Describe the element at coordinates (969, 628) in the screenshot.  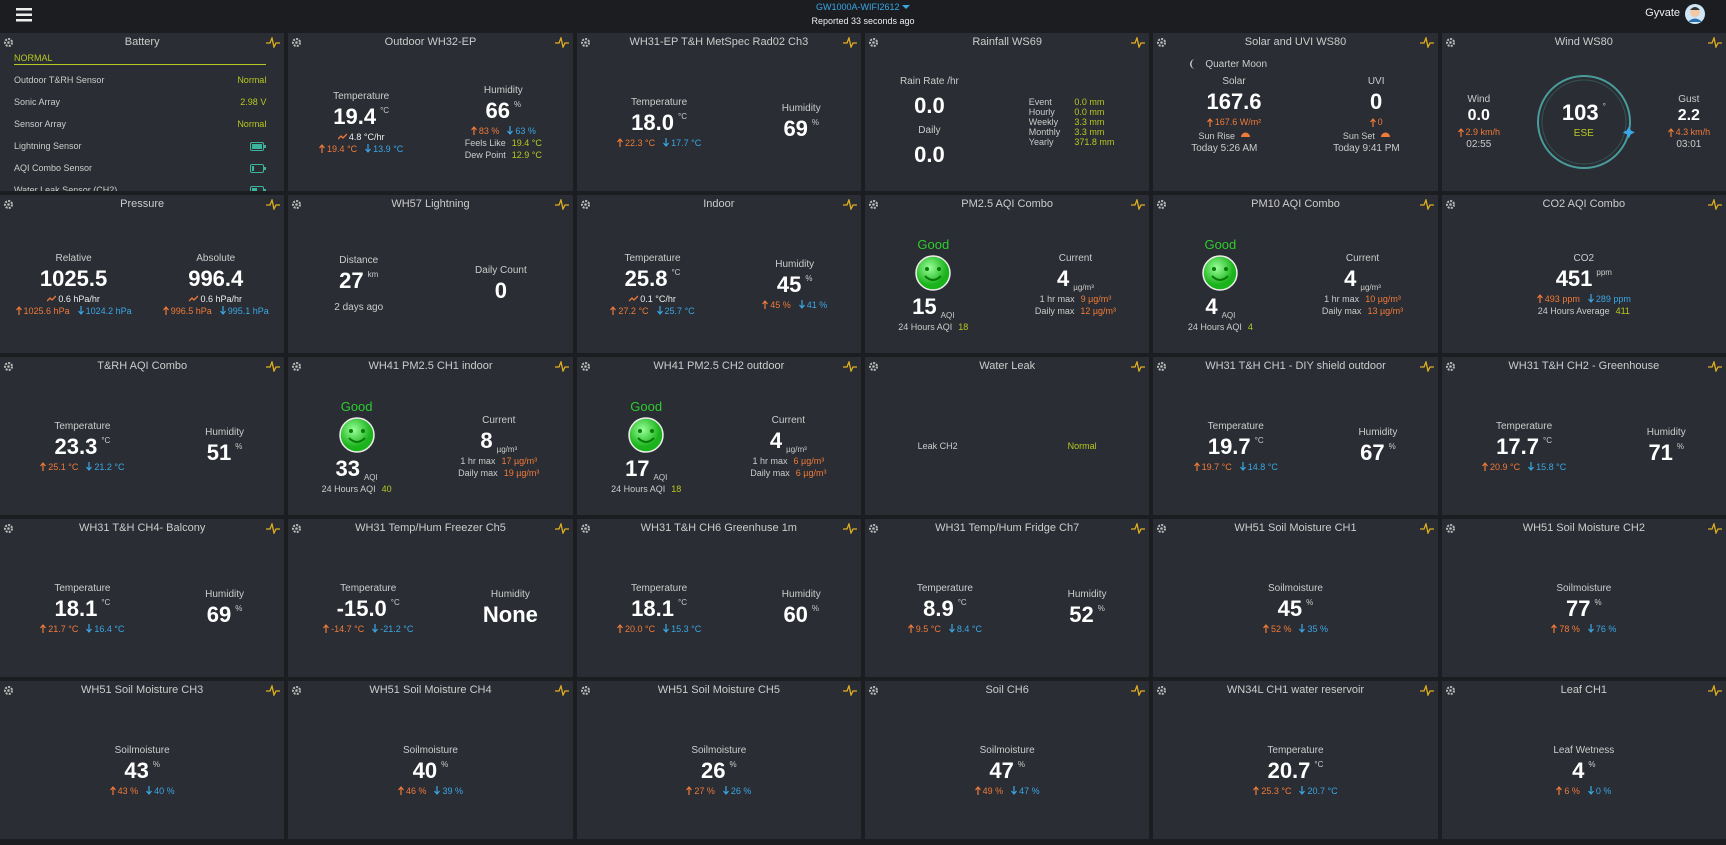
I see `low-value: 8.4 °C` at that location.